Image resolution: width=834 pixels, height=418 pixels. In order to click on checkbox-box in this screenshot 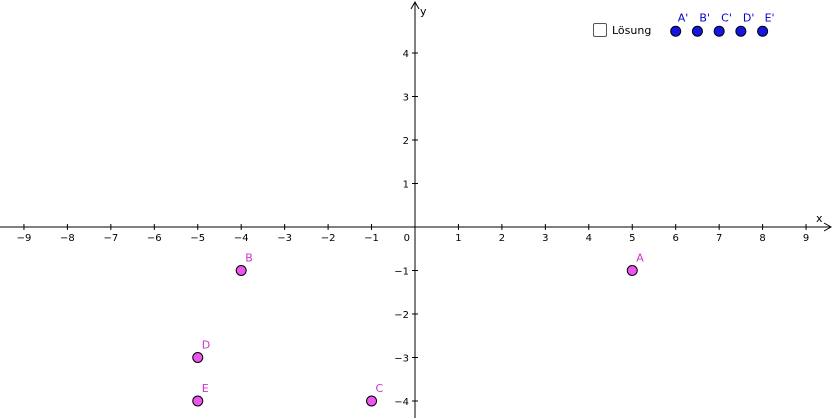, I will do `click(600, 30)`.